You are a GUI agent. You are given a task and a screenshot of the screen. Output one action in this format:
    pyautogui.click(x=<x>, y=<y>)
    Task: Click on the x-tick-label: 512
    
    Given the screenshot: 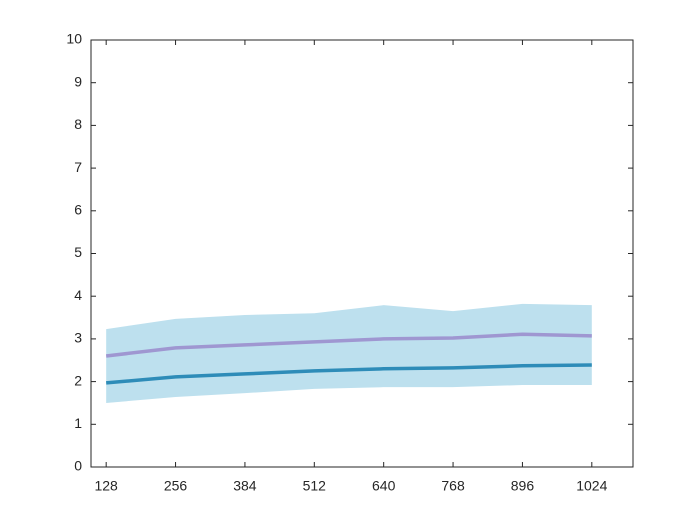 What is the action you would take?
    pyautogui.click(x=315, y=486)
    